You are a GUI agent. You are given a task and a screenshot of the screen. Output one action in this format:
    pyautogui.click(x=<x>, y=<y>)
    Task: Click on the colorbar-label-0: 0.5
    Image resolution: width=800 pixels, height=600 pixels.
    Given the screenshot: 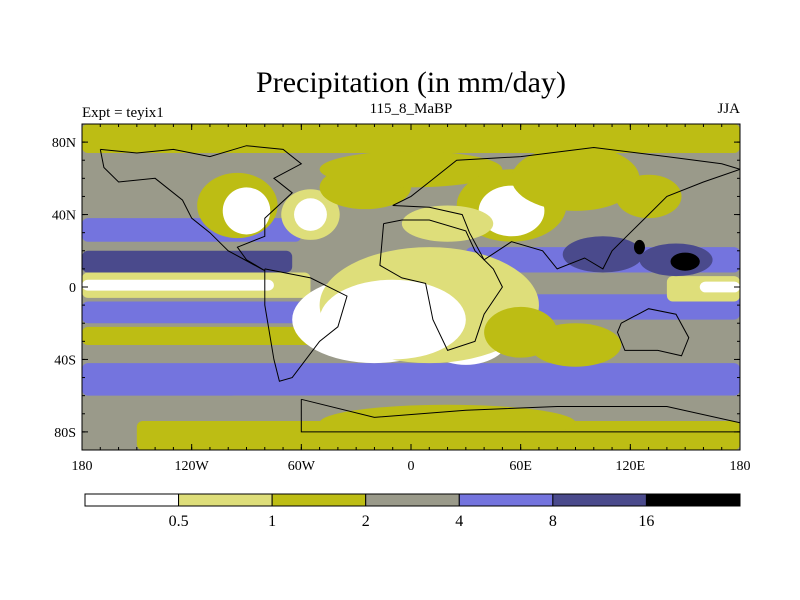 What is the action you would take?
    pyautogui.click(x=179, y=521)
    